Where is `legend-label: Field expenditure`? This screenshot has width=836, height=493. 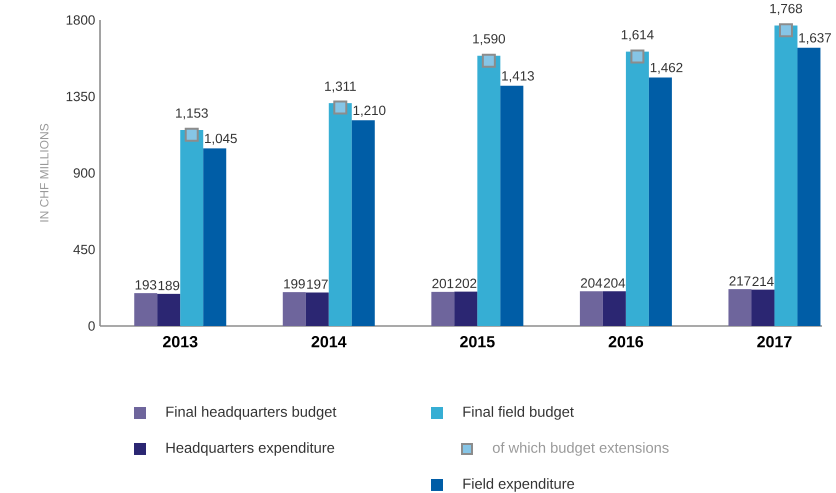
legend-label: Field expenditure is located at coordinates (518, 485).